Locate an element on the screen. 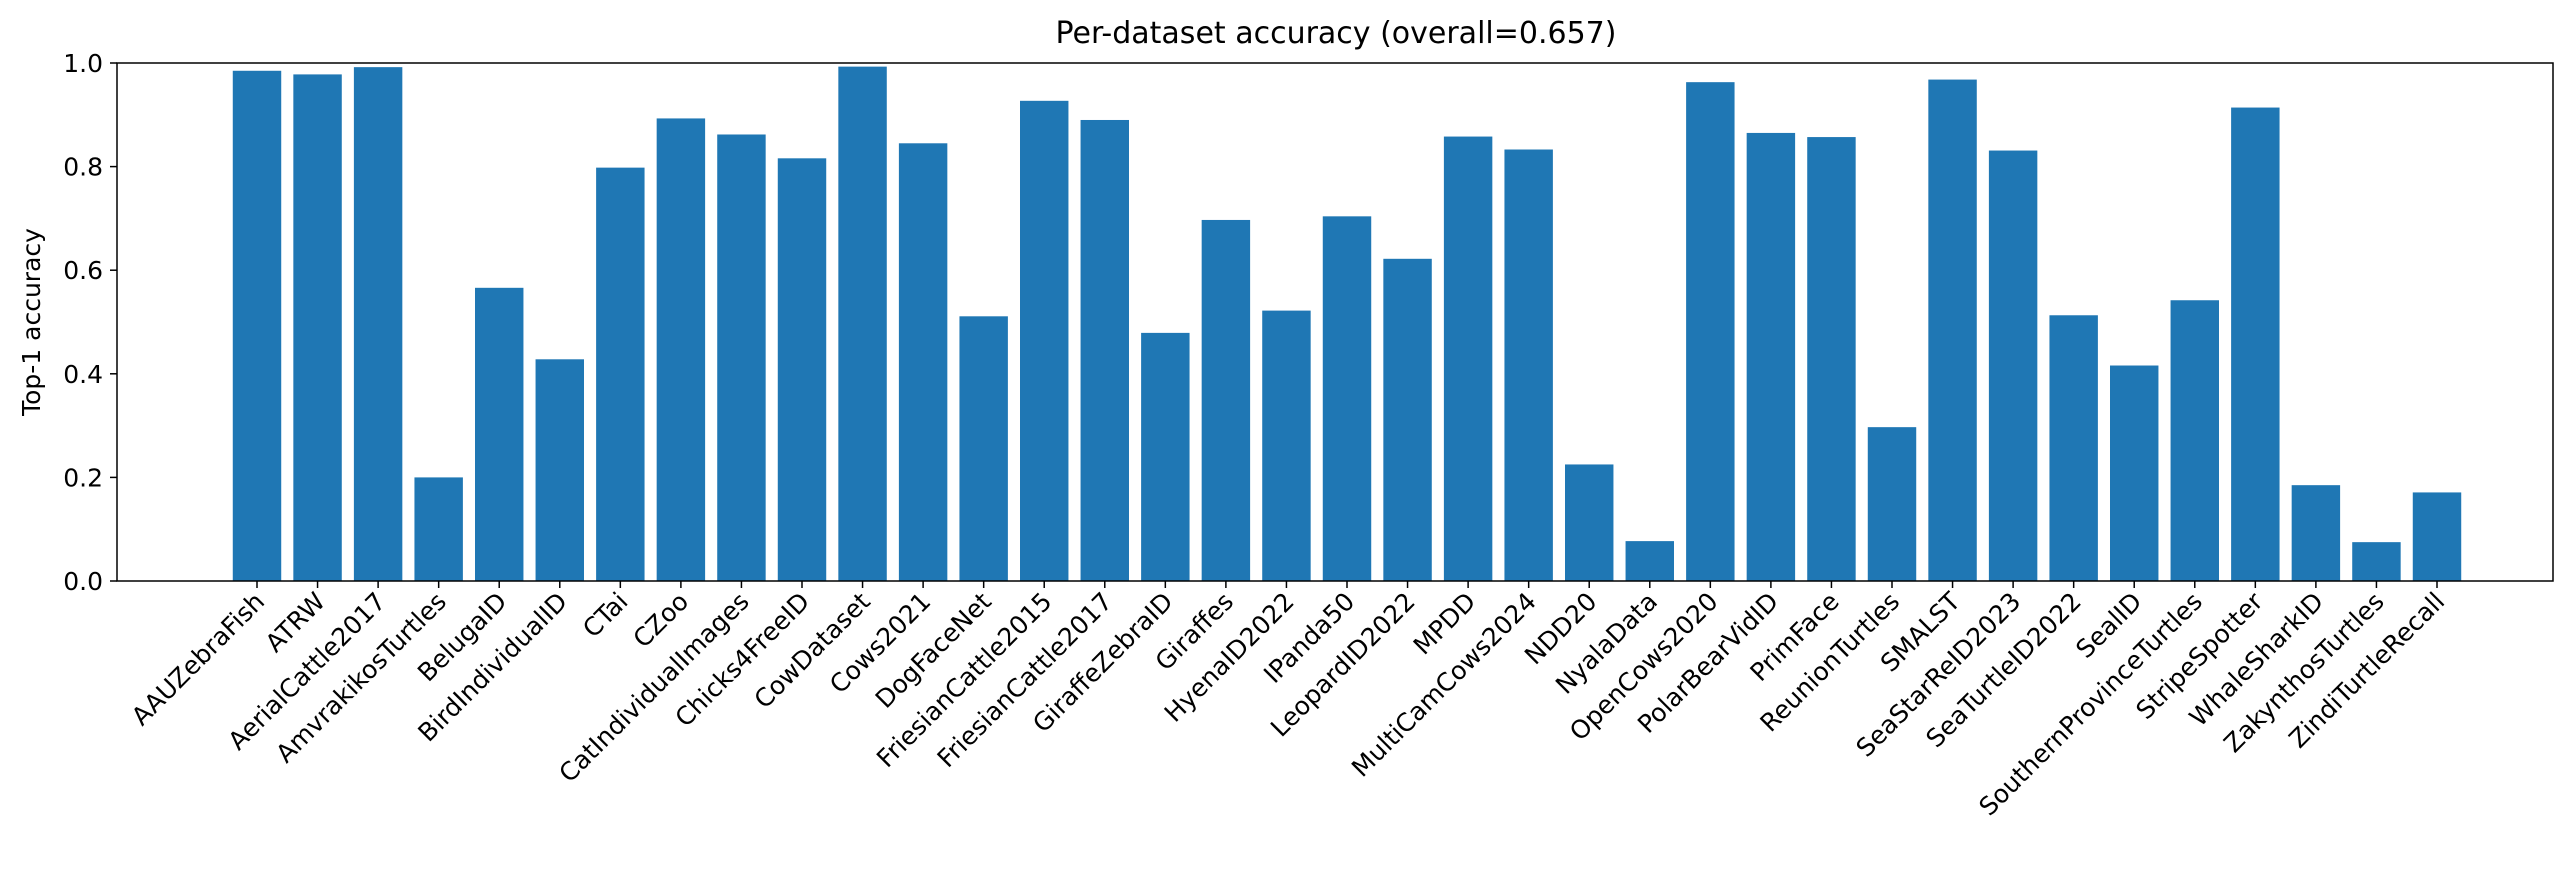 This screenshot has width=2570, height=878. x-tick-label: CTai is located at coordinates (605, 615).